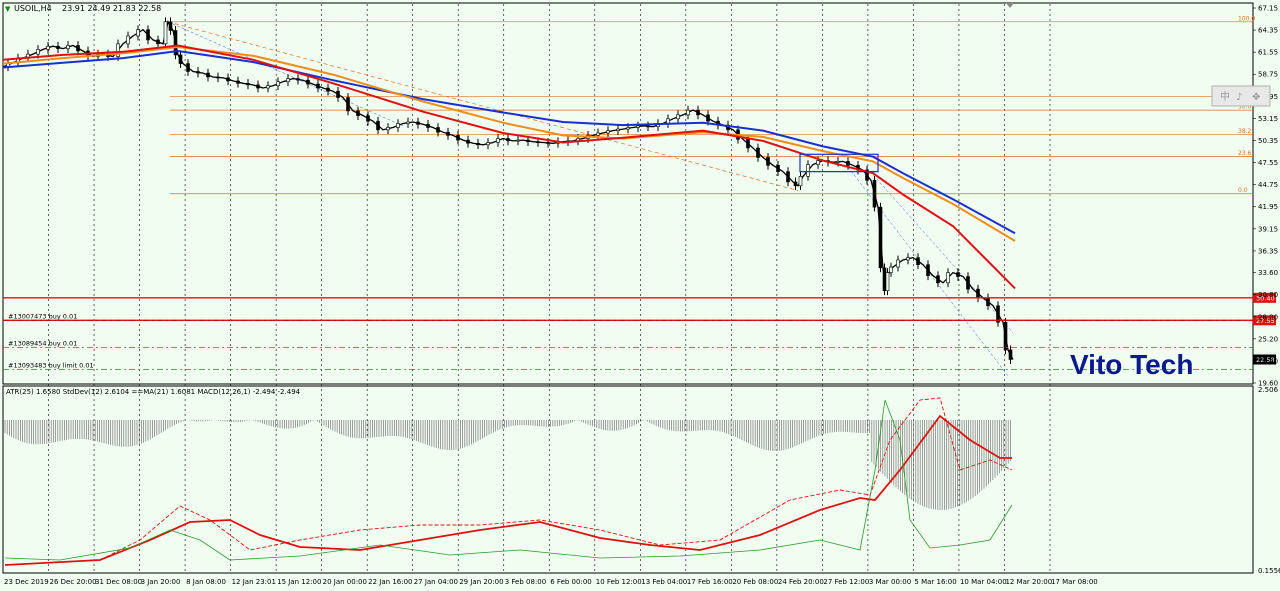 This screenshot has height=591, width=1280. Describe the element at coordinates (801, 582) in the screenshot. I see `x-tick-label: 24 Feb 20:00` at that location.